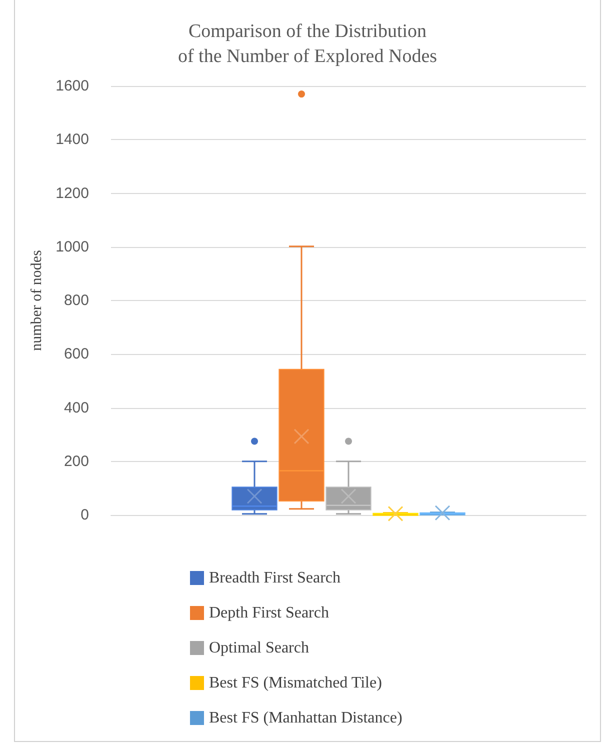 The image size is (602, 743). What do you see at coordinates (295, 683) in the screenshot?
I see `legend-label: Best FS (Mismatched Tile)` at bounding box center [295, 683].